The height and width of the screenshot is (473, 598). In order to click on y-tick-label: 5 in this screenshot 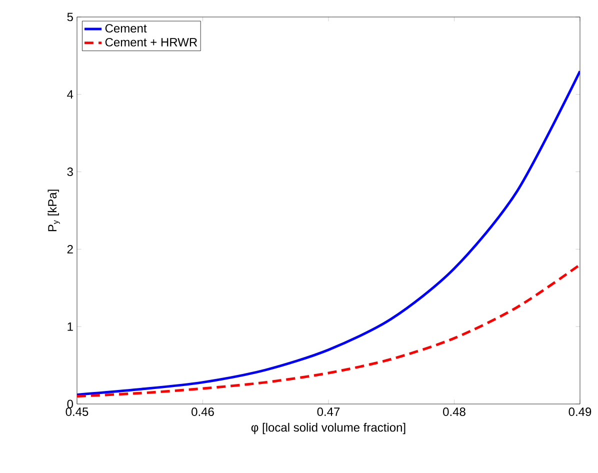, I will do `click(70, 17)`.